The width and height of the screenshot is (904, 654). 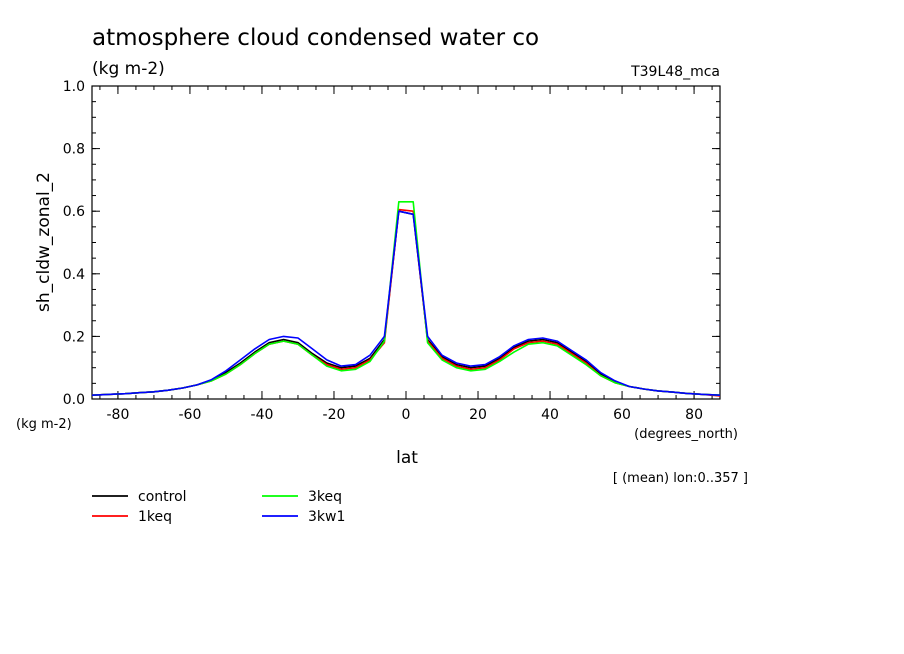 I want to click on x-axis-label: lat, so click(x=407, y=458).